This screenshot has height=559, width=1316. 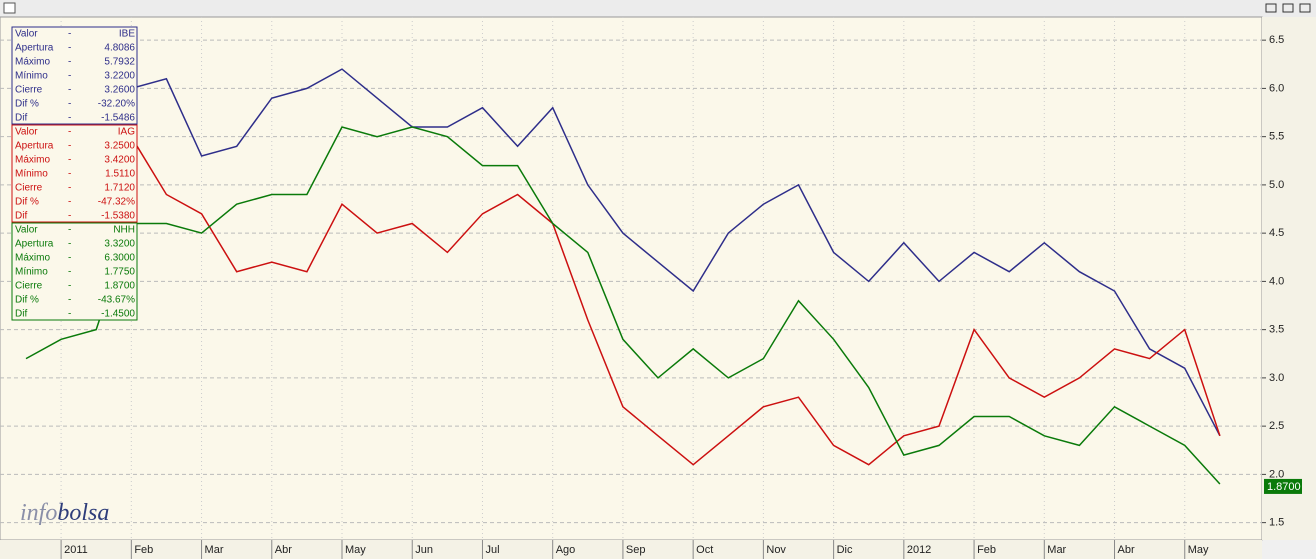 I want to click on y-tick-label: 3.5, so click(x=1276, y=330).